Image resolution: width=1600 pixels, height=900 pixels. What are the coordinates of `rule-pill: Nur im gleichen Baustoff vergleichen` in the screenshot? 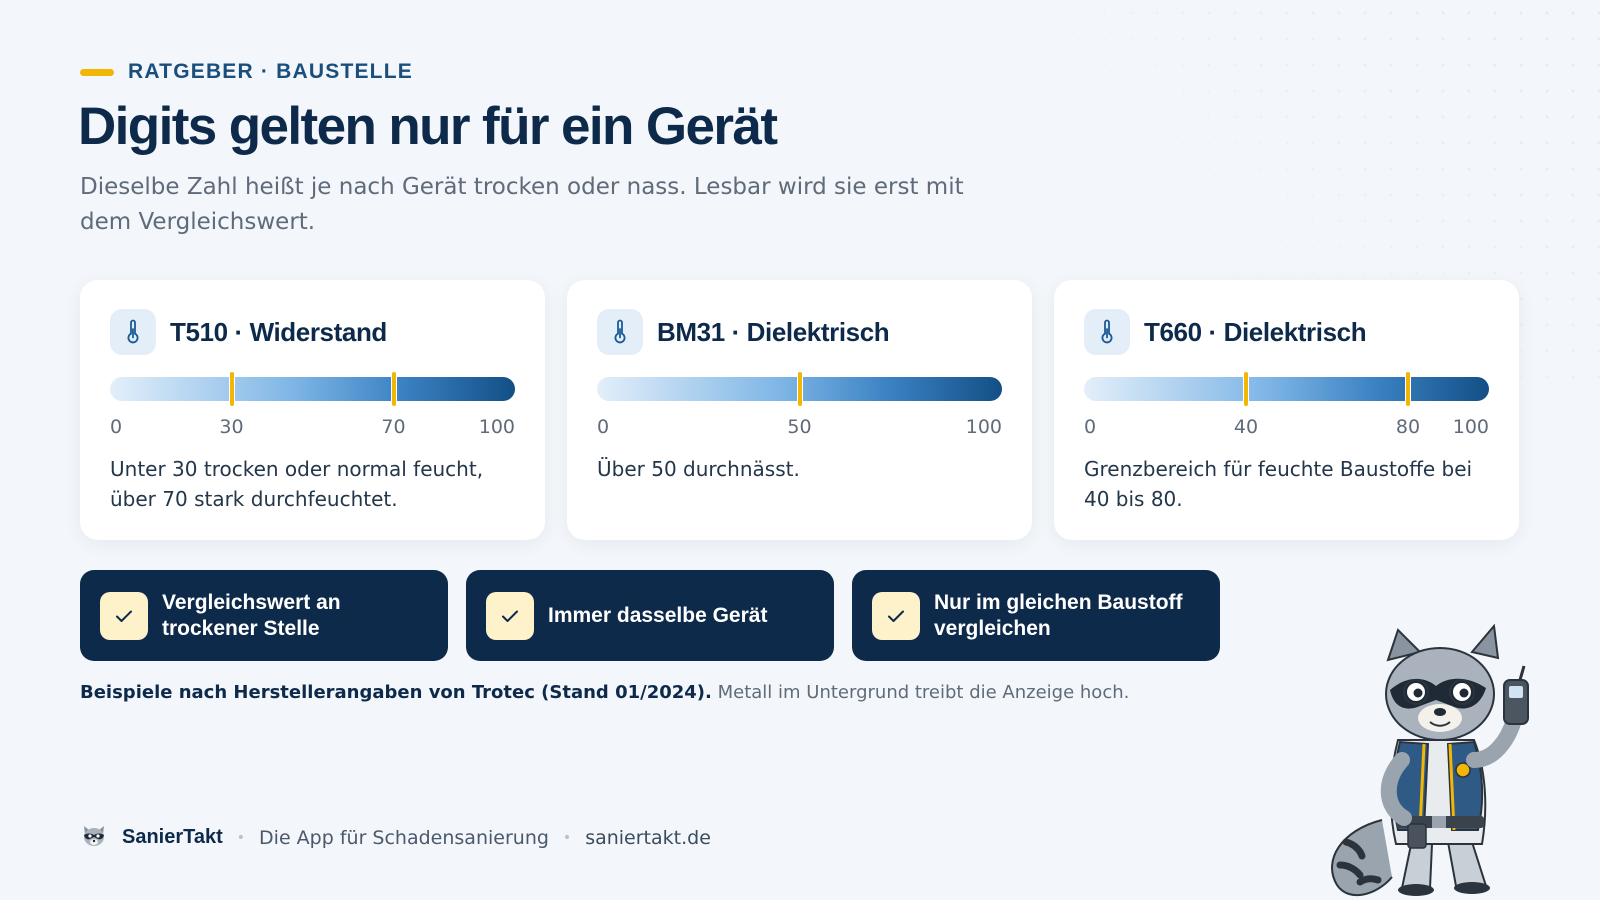 It's located at (1036, 615).